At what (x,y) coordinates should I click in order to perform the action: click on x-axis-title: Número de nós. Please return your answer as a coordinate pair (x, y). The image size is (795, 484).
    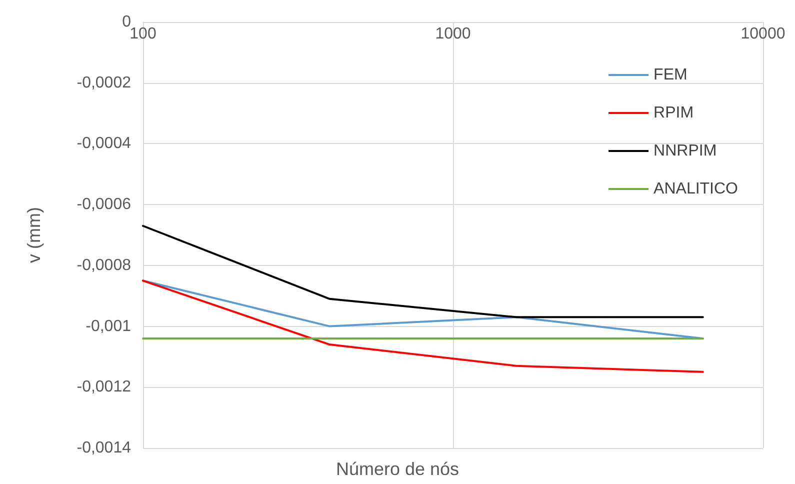
    Looking at the image, I should click on (398, 469).